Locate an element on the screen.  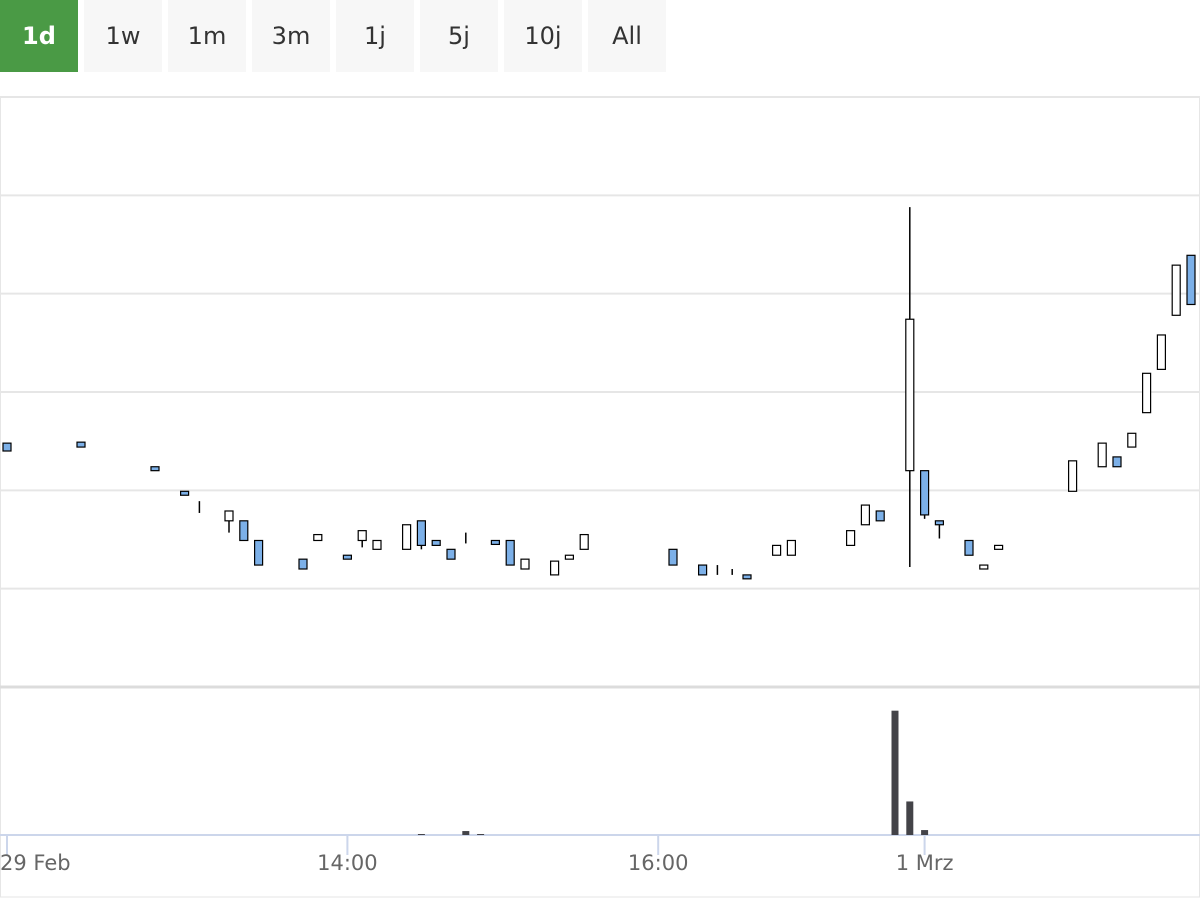
range-button: 5j is located at coordinates (459, 36).